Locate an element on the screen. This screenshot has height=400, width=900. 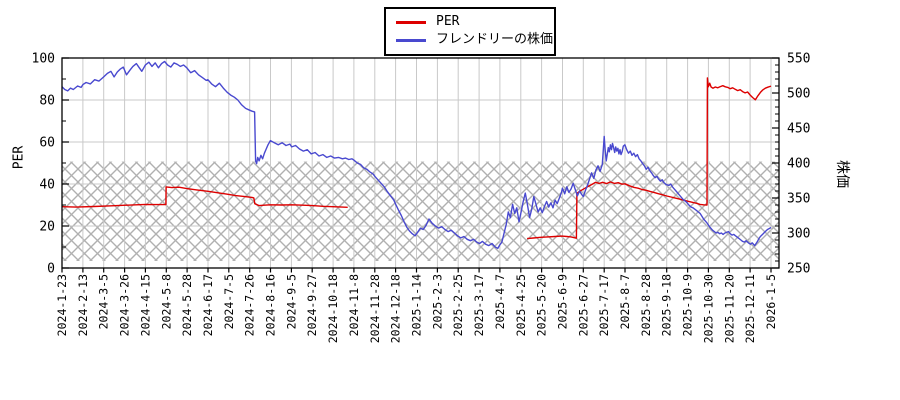
y-axis-title-right: 株価 is located at coordinates (842, 174).